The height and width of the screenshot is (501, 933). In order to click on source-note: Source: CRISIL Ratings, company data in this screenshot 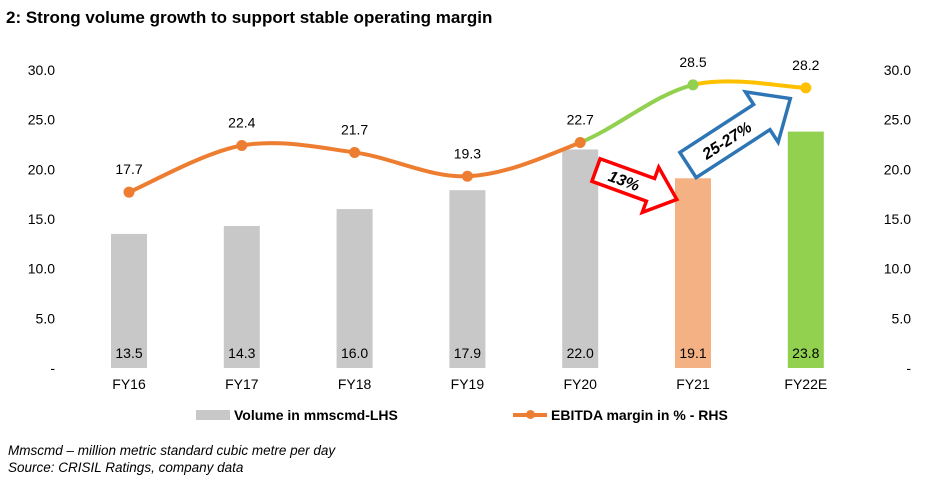, I will do `click(126, 467)`.